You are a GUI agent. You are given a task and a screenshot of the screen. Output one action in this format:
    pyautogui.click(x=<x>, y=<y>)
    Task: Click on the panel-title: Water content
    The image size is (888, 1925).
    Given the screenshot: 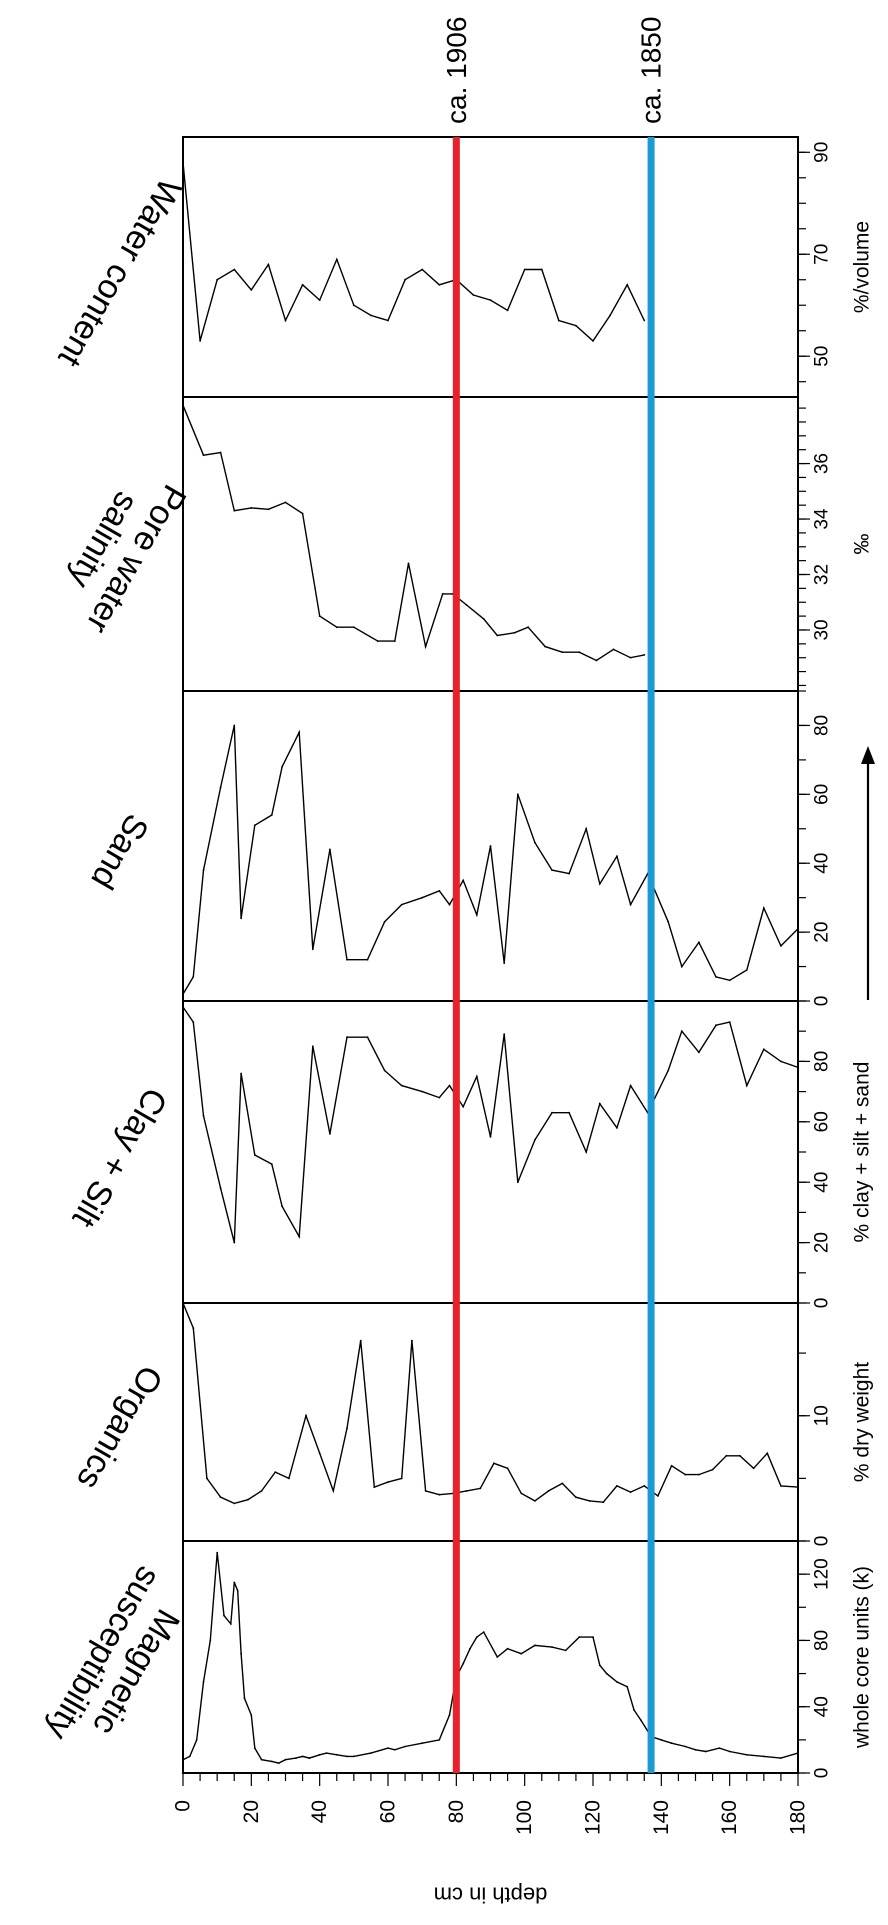 What is the action you would take?
    pyautogui.click(x=119, y=273)
    